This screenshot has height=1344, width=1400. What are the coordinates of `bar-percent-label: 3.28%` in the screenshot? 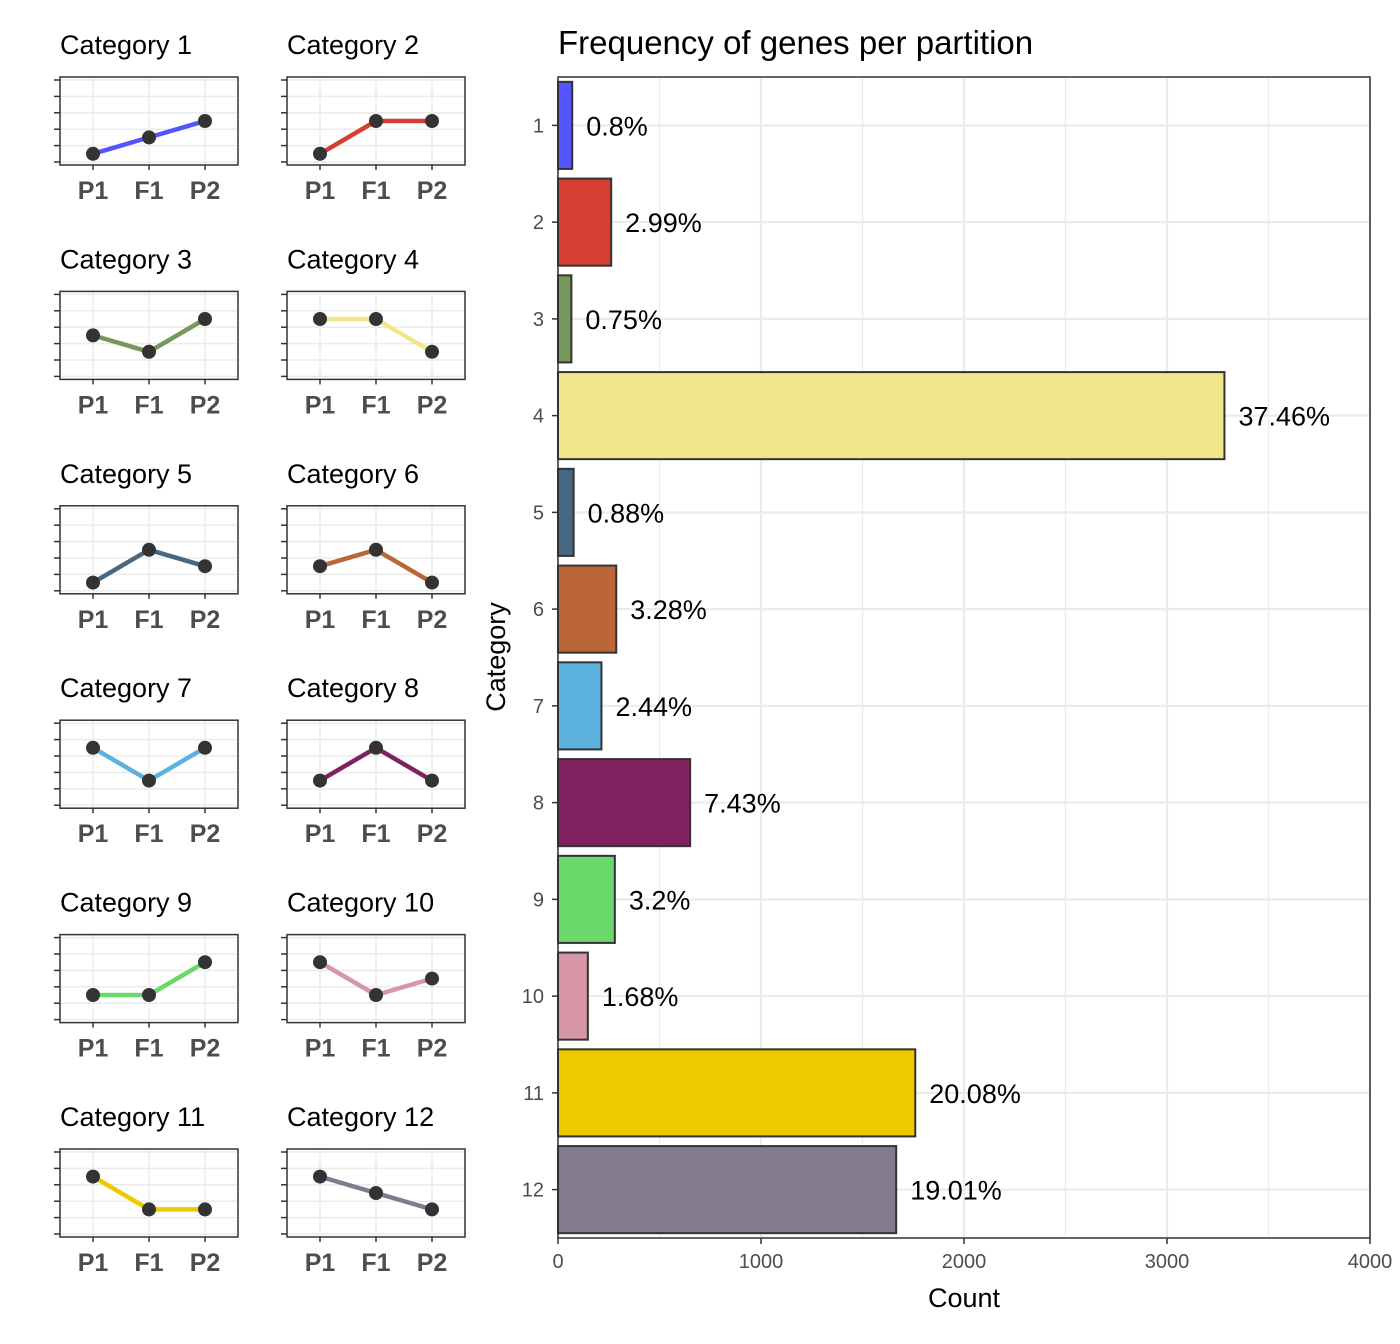 It's located at (668, 610).